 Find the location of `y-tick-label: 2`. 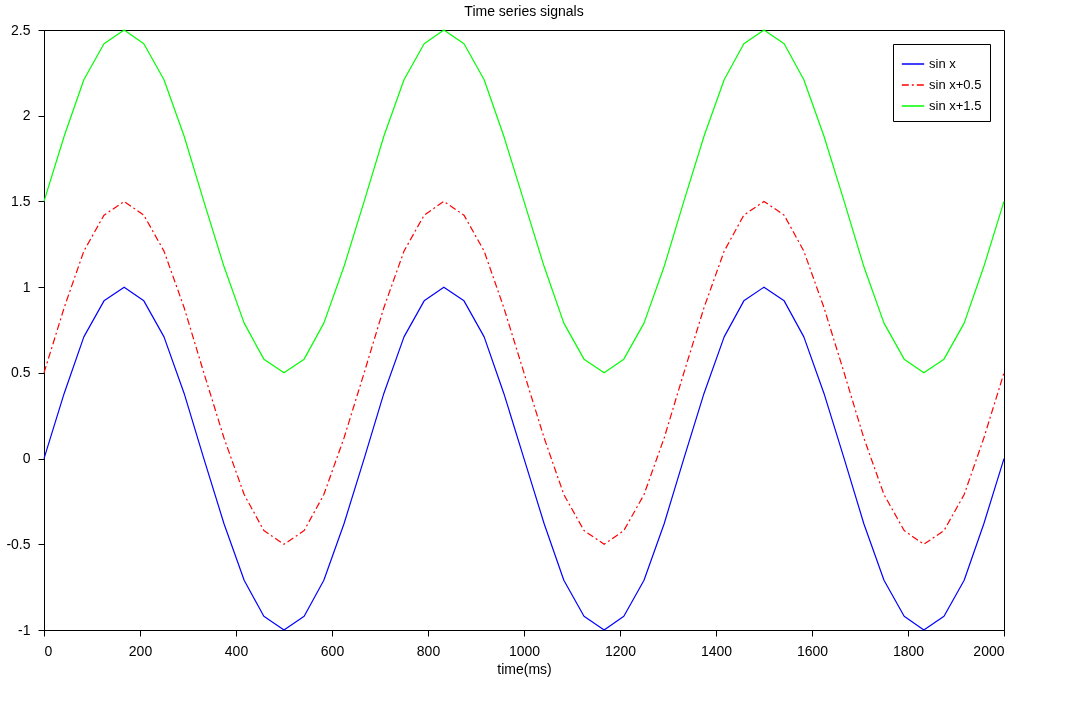

y-tick-label: 2 is located at coordinates (26, 115).